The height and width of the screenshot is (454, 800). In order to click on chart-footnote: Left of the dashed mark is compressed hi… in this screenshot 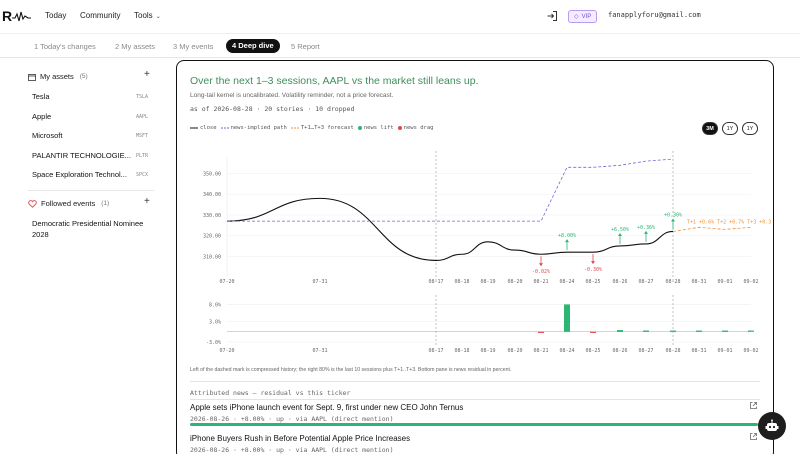, I will do `click(351, 370)`.